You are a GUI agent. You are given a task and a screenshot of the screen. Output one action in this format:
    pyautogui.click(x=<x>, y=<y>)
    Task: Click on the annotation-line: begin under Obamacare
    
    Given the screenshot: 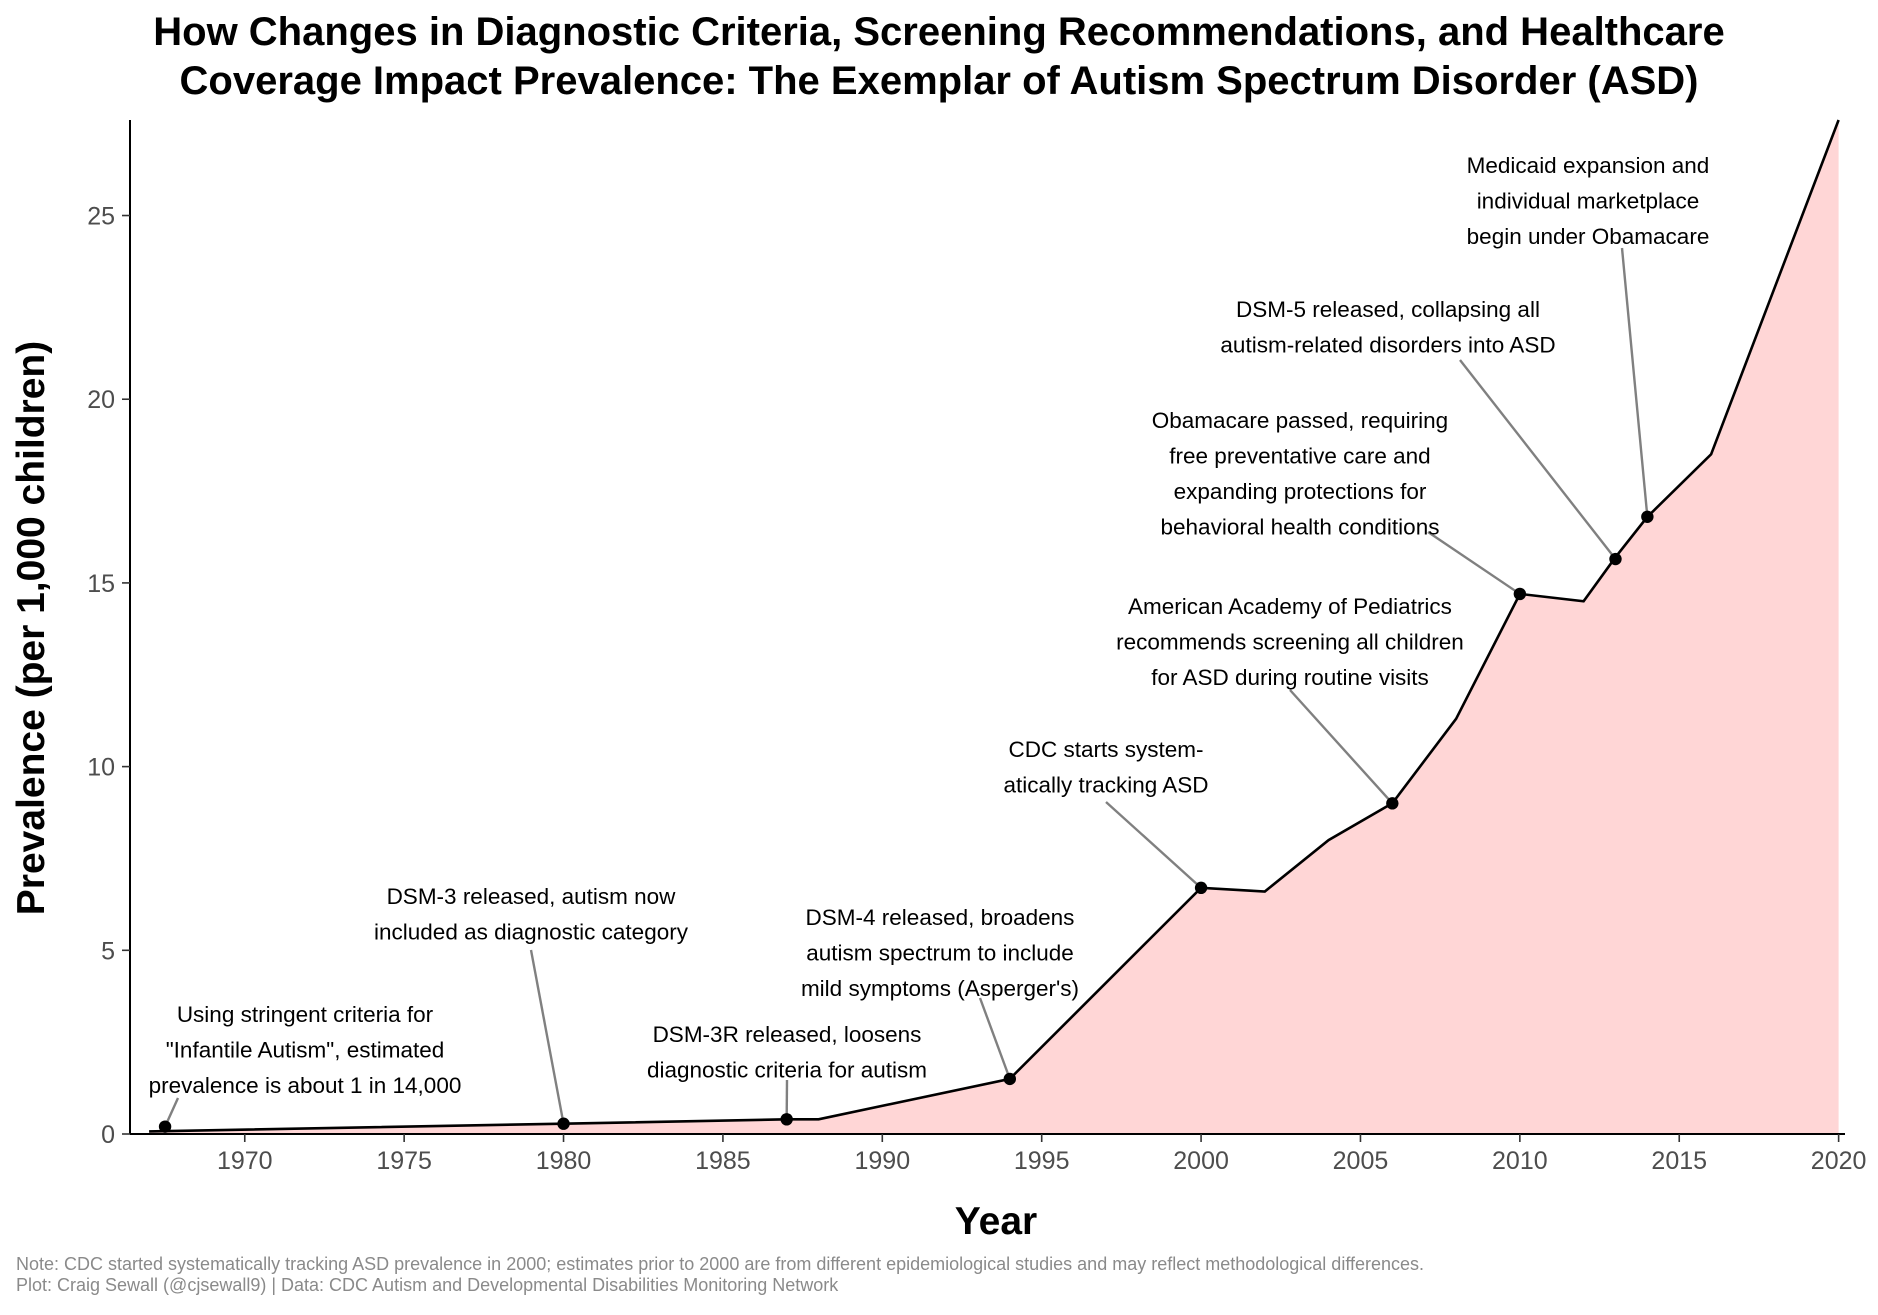 What is the action you would take?
    pyautogui.click(x=1588, y=236)
    